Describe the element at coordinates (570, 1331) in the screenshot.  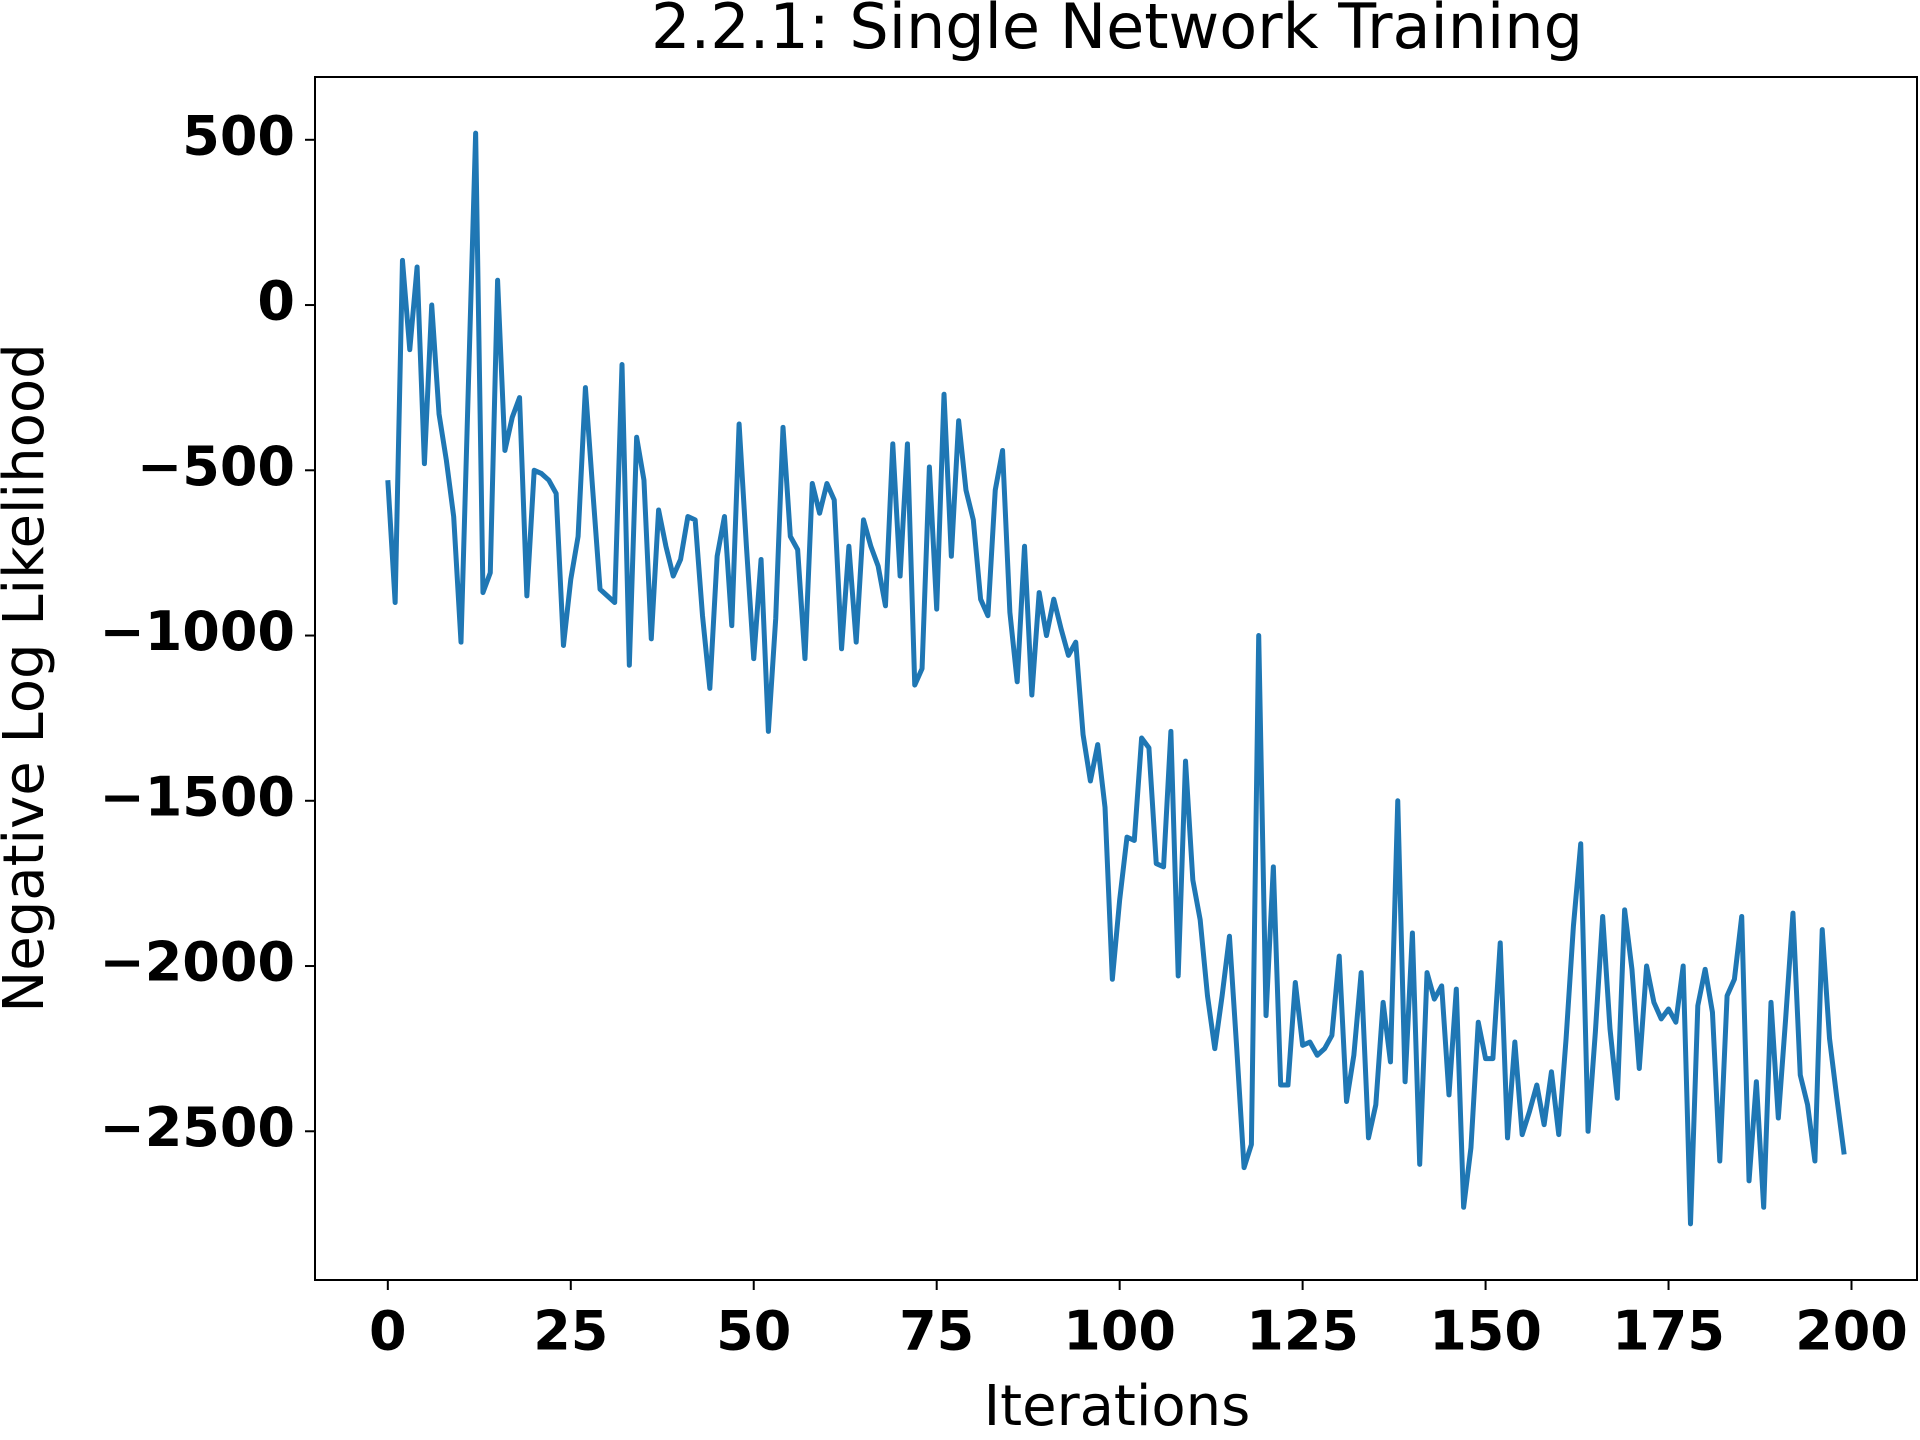
I see `x-tick-label: 25` at that location.